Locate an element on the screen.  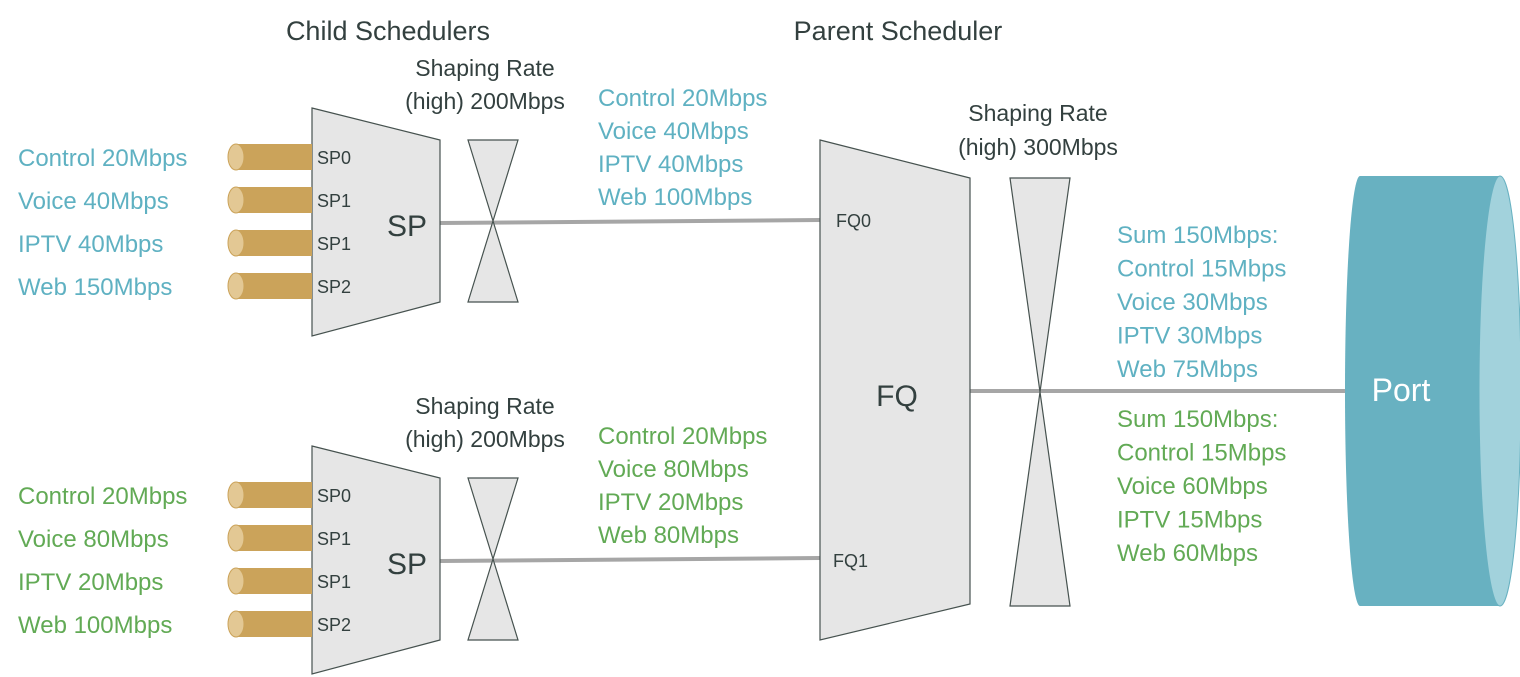
parent-output-rate-bottom: Web 60Mbps is located at coordinates (1187, 553).